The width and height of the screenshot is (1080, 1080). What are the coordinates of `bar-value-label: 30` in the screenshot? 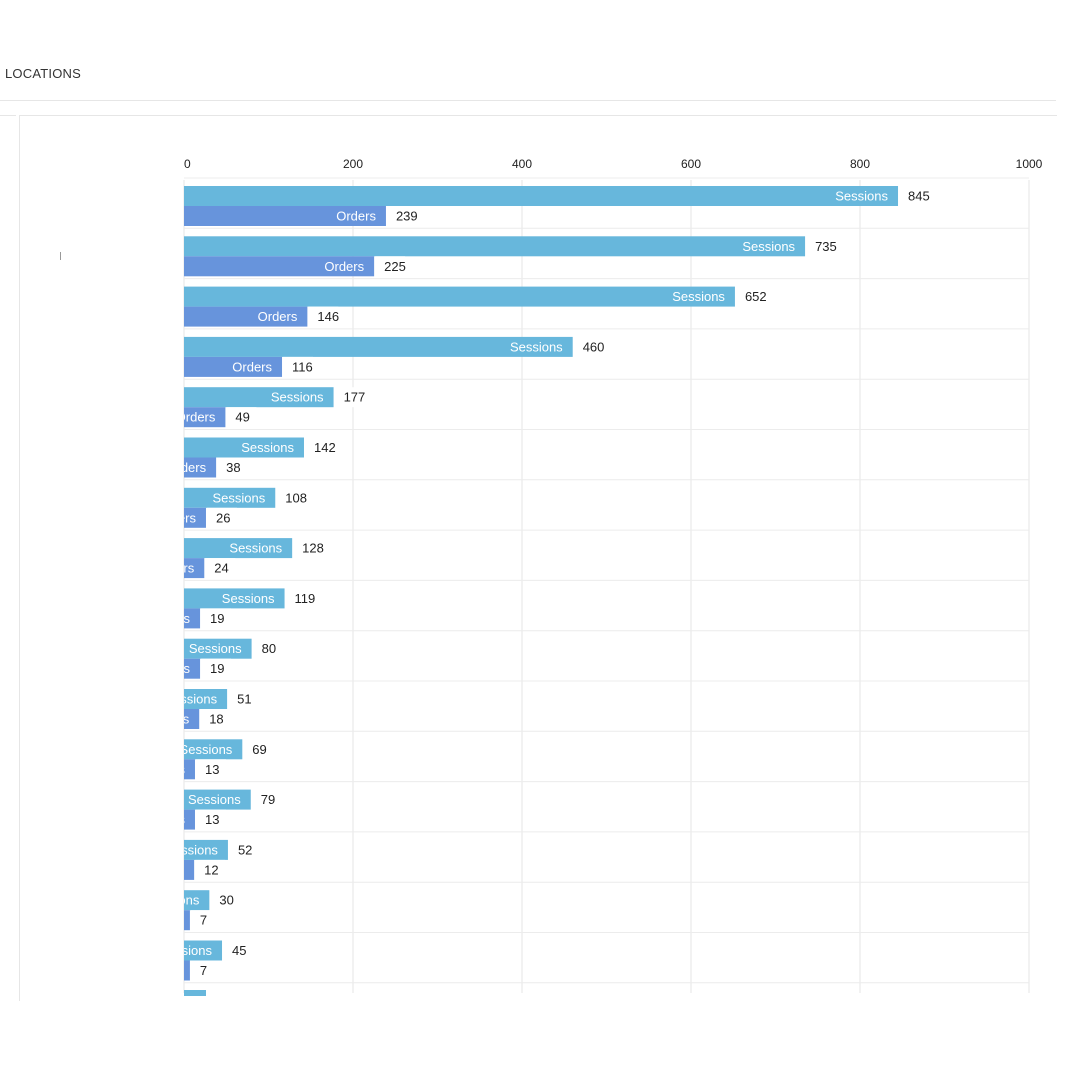 It's located at (226, 900).